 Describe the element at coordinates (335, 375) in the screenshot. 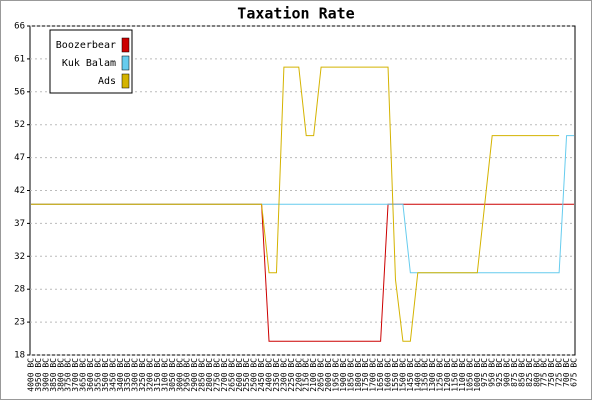

I see `x-tick-label: 1950 BC` at that location.